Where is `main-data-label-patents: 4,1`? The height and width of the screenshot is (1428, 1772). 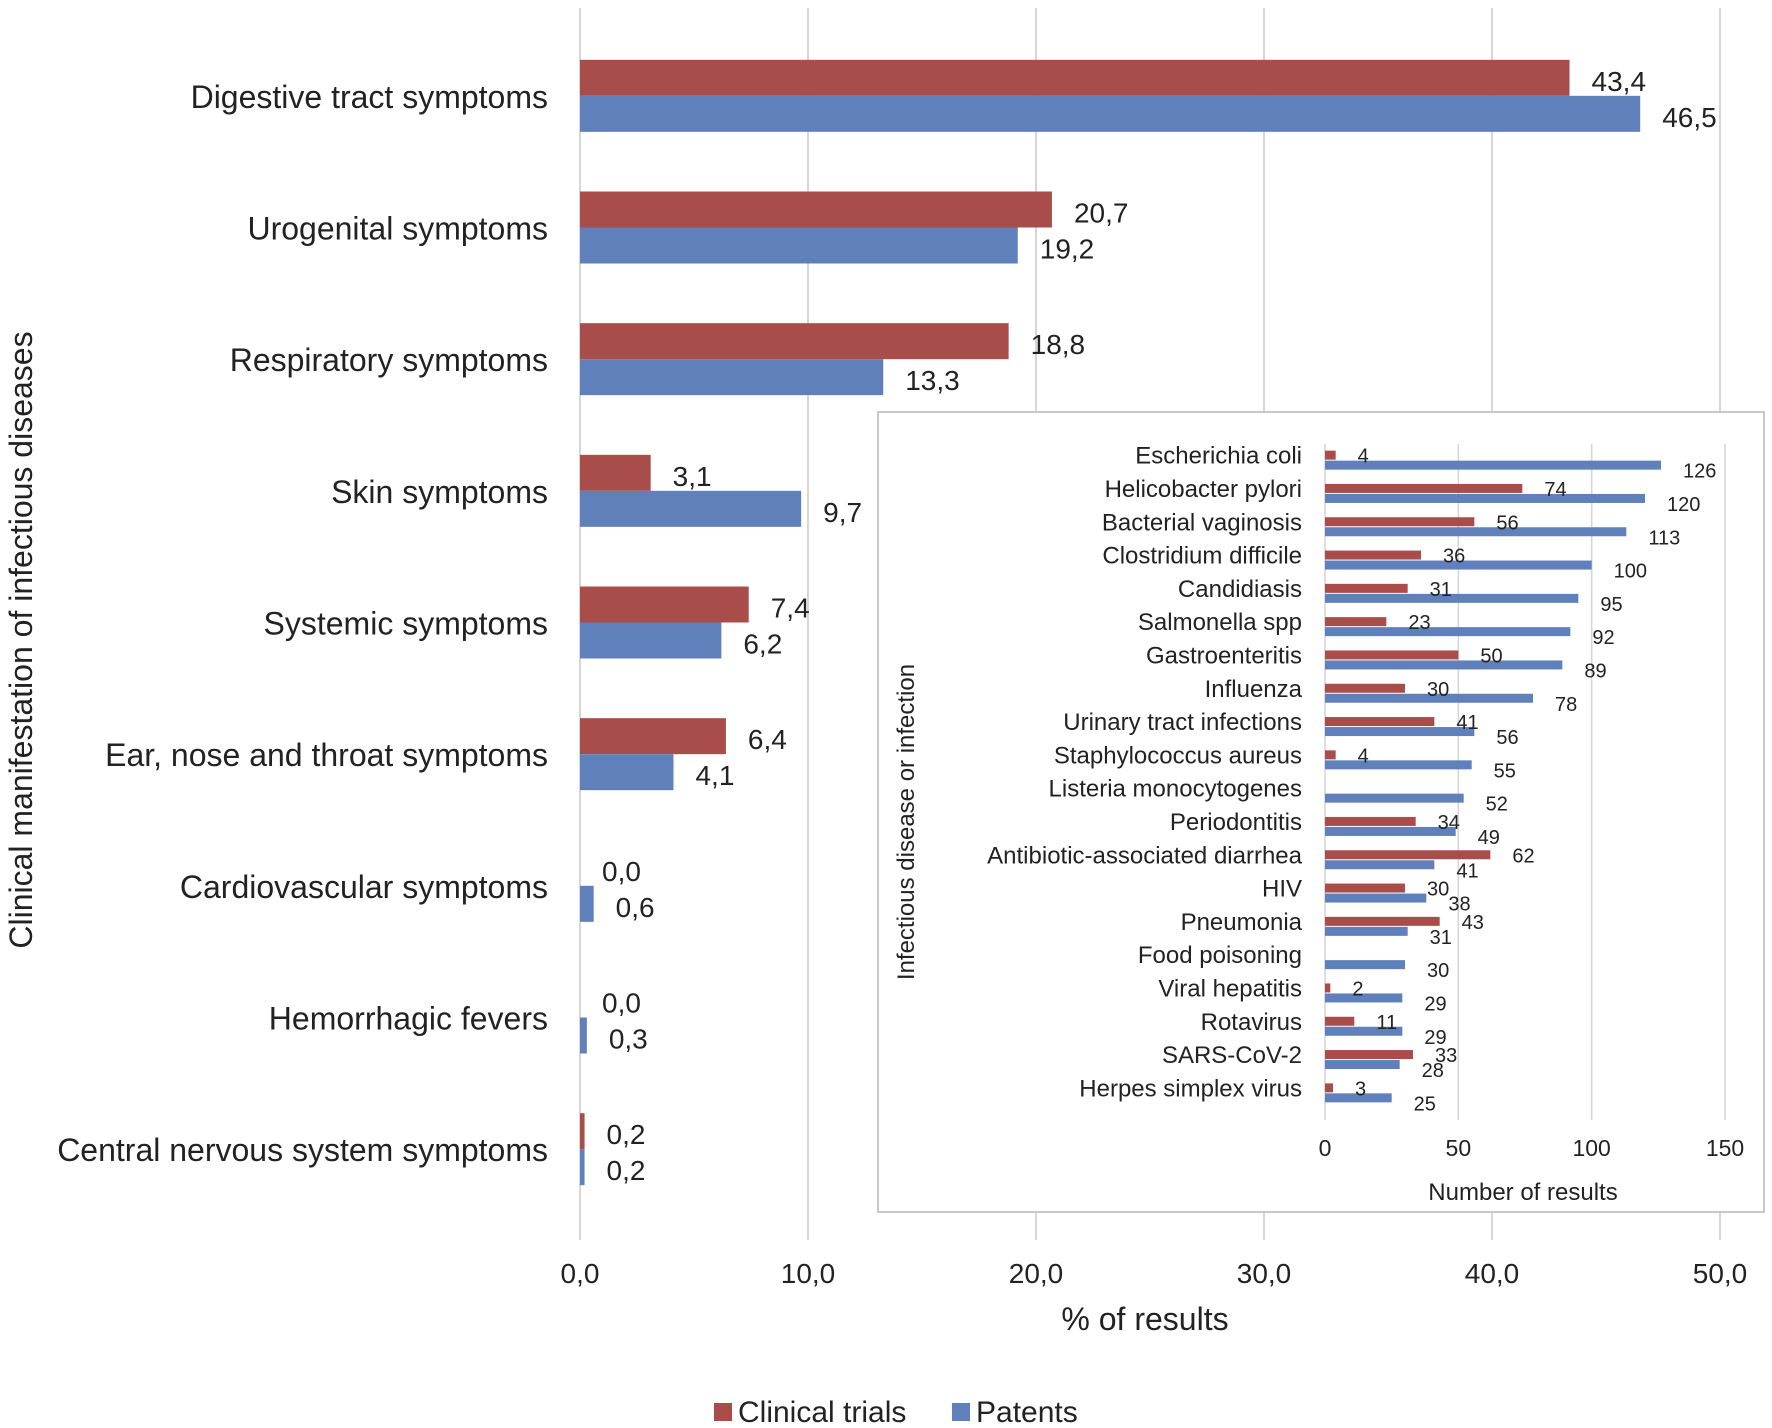
main-data-label-patents: 4,1 is located at coordinates (714, 775).